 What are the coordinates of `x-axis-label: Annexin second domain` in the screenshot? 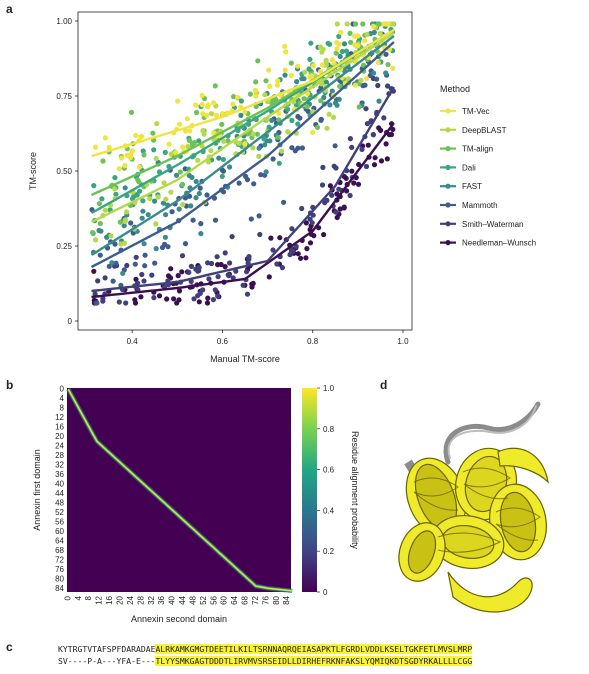 It's located at (179, 619).